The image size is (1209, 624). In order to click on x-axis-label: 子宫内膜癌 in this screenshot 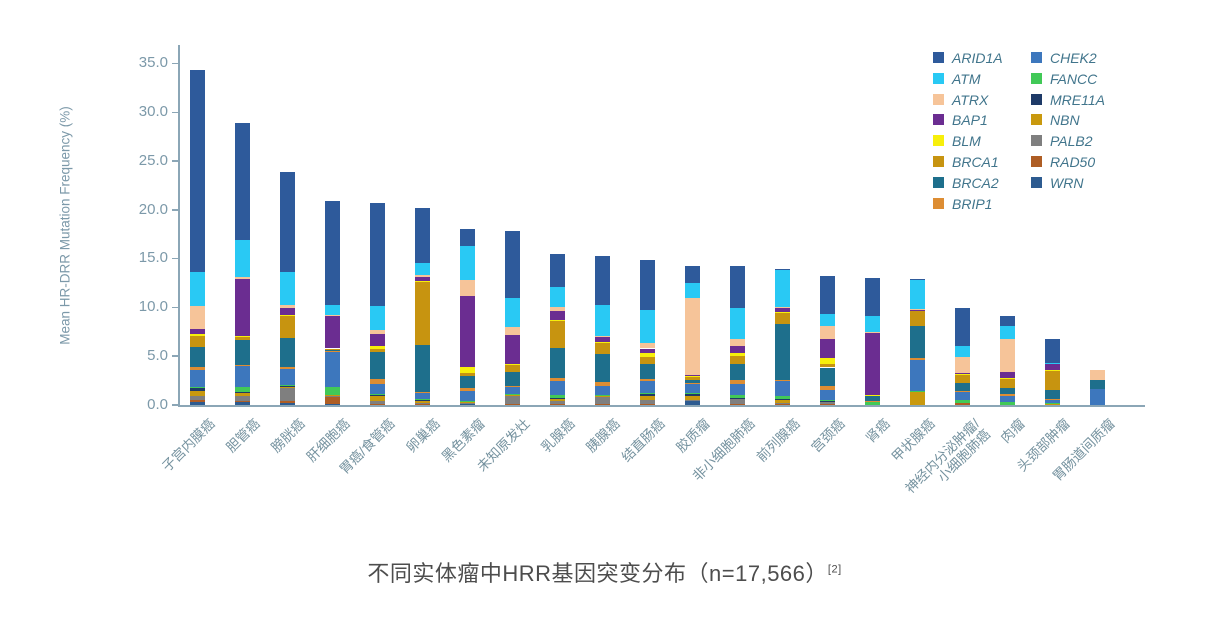, I will do `click(188, 445)`.